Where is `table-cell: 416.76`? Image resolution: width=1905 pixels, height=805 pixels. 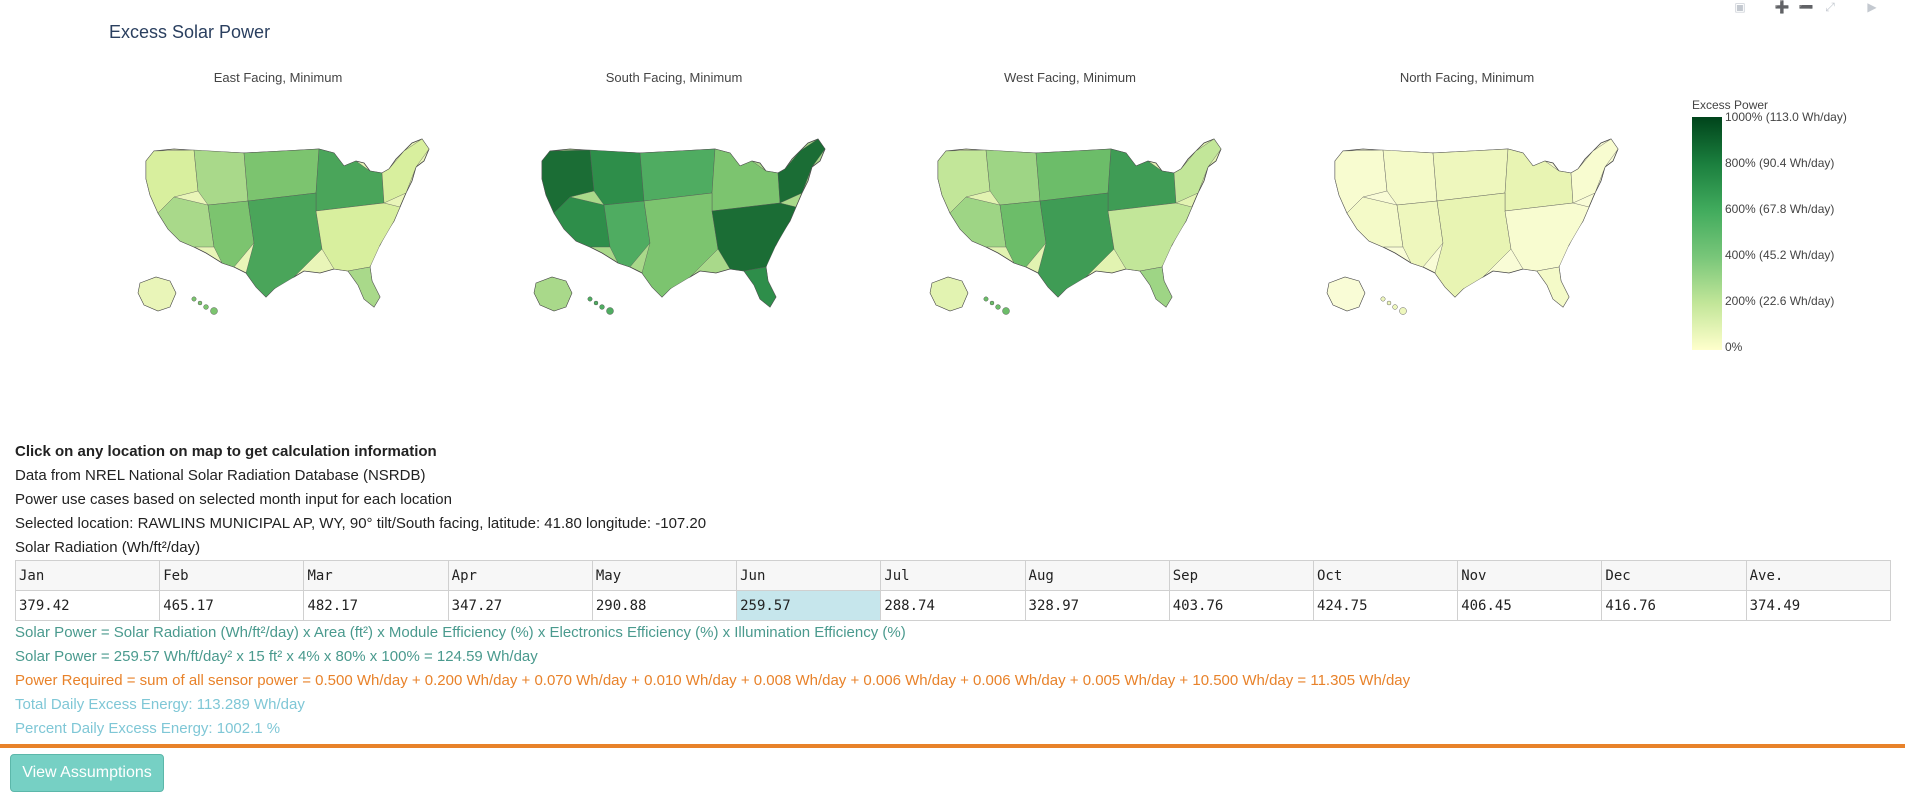
table-cell: 416.76 is located at coordinates (1674, 605).